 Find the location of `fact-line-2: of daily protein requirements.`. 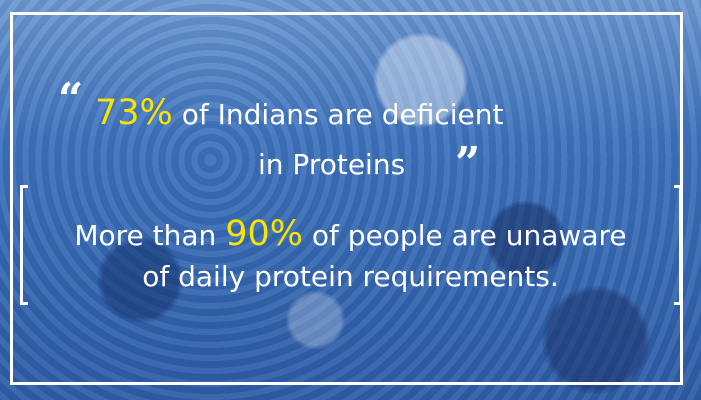

fact-line-2: of daily protein requirements. is located at coordinates (350, 276).